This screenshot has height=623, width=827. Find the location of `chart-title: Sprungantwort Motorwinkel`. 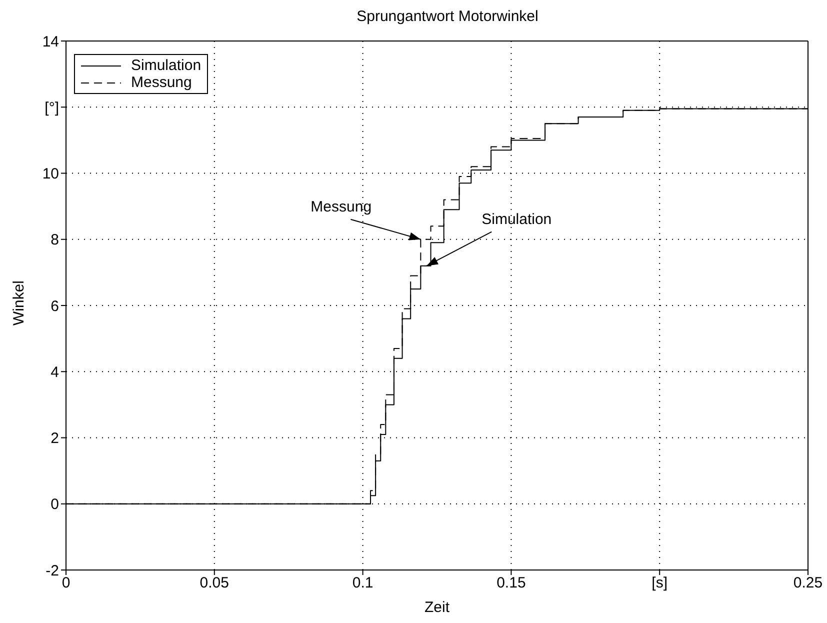

chart-title: Sprungantwort Motorwinkel is located at coordinates (448, 17).